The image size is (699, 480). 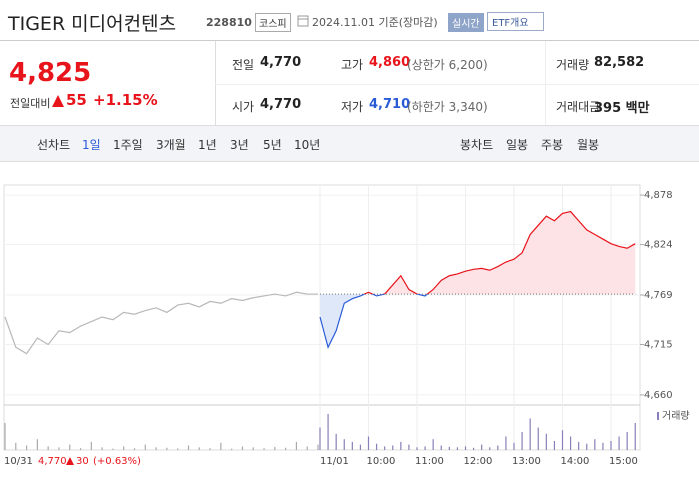 What do you see at coordinates (466, 22) in the screenshot?
I see `realtime-button: 실시간` at bounding box center [466, 22].